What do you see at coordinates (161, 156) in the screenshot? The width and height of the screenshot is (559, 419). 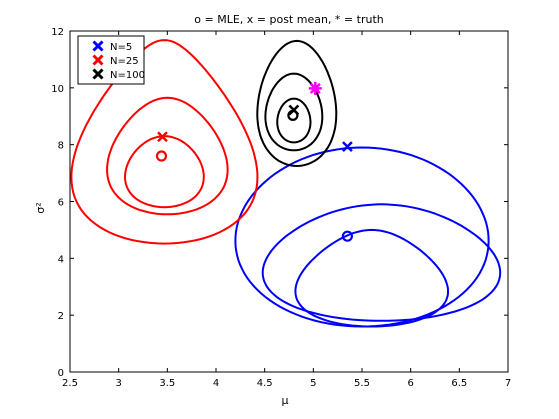 I see `mle-marker-n25` at bounding box center [161, 156].